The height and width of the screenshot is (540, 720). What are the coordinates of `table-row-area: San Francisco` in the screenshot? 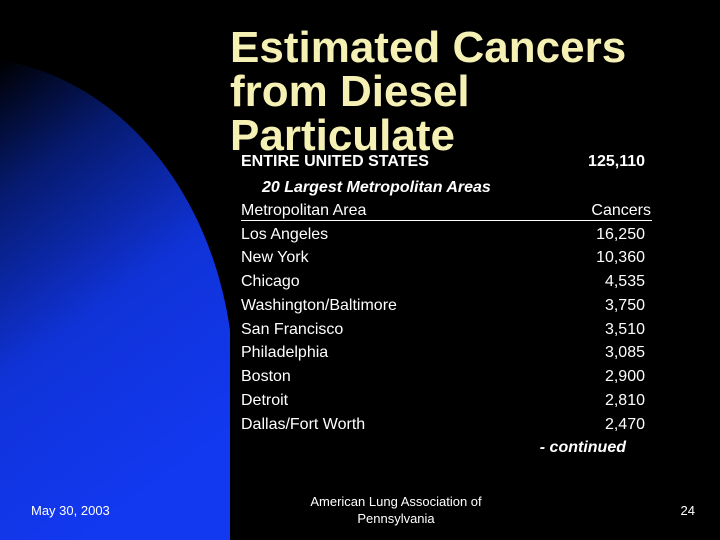 It's located at (292, 329).